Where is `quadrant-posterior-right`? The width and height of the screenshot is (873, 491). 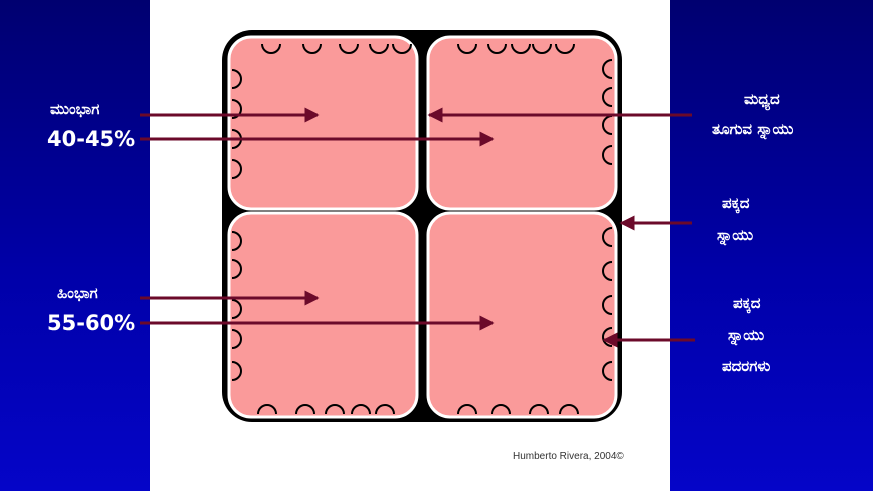
quadrant-posterior-right is located at coordinates (522, 315).